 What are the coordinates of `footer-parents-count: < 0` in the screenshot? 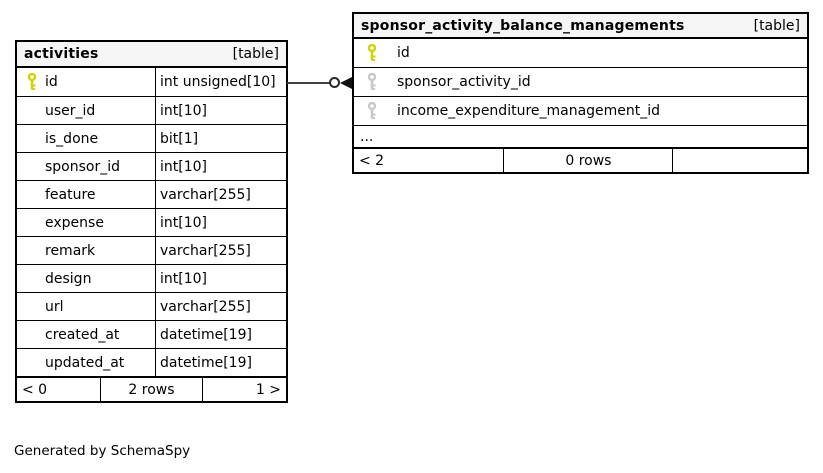 It's located at (35, 389).